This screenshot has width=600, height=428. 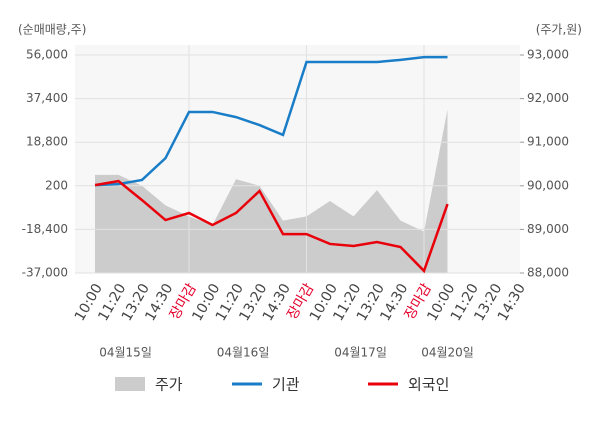 I want to click on y-tick-label: 200, so click(x=56, y=185).